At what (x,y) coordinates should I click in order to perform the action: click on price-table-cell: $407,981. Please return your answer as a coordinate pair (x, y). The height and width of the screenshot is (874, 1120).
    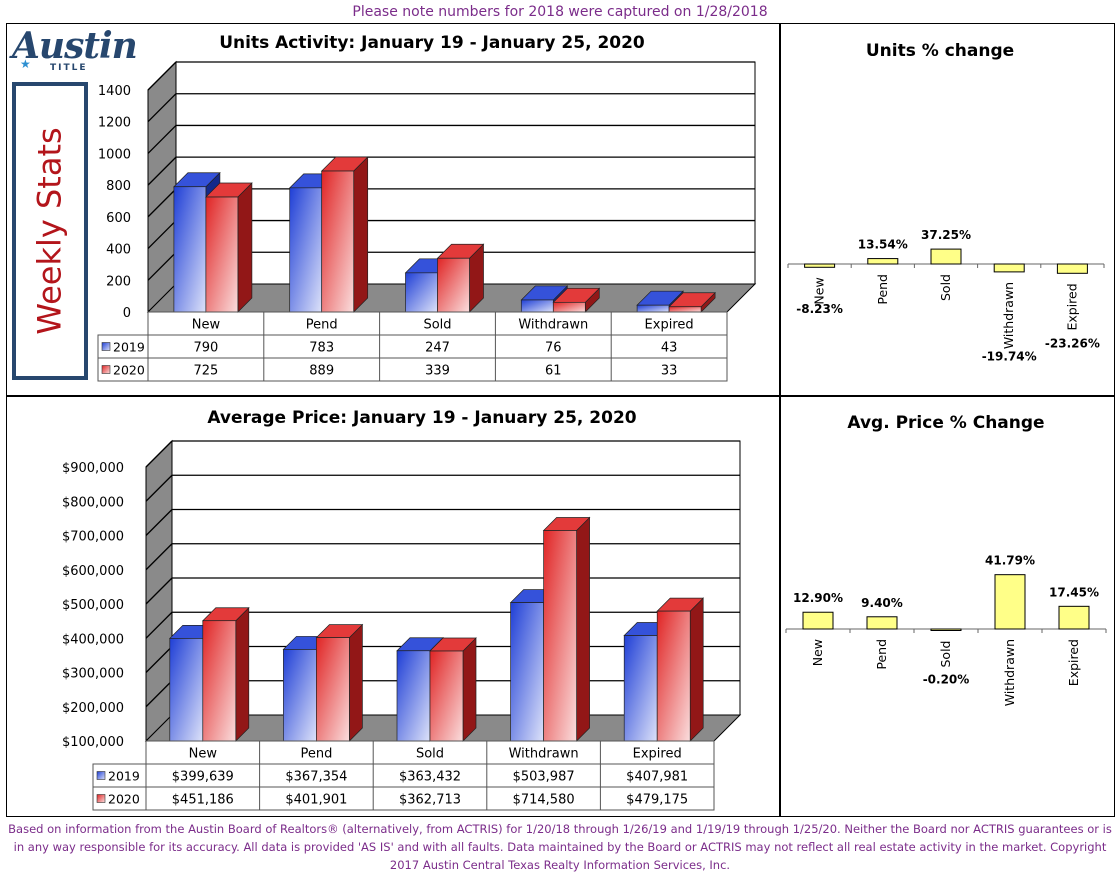
    Looking at the image, I should click on (657, 777).